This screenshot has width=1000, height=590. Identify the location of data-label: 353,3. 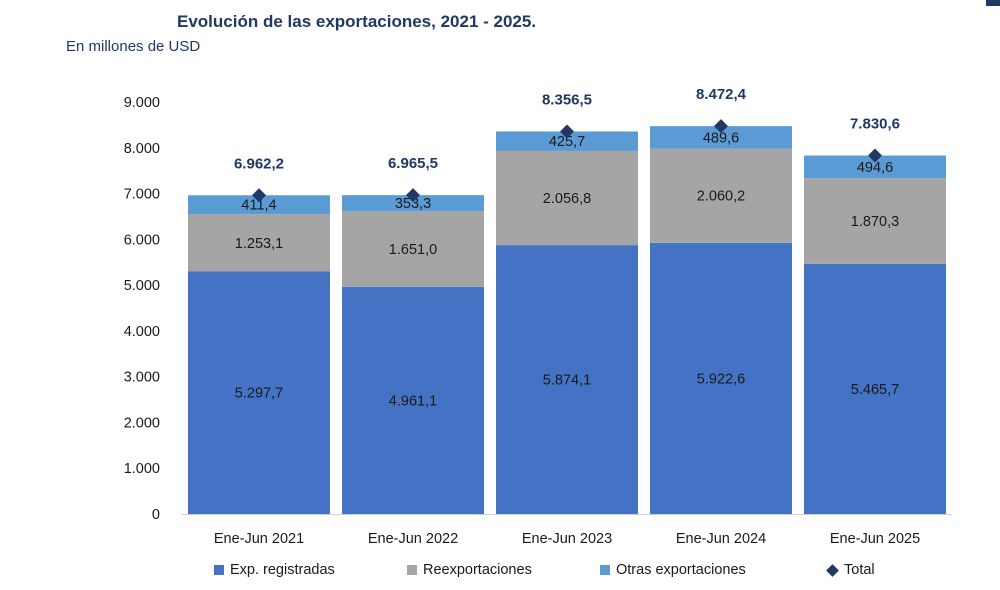
(413, 204).